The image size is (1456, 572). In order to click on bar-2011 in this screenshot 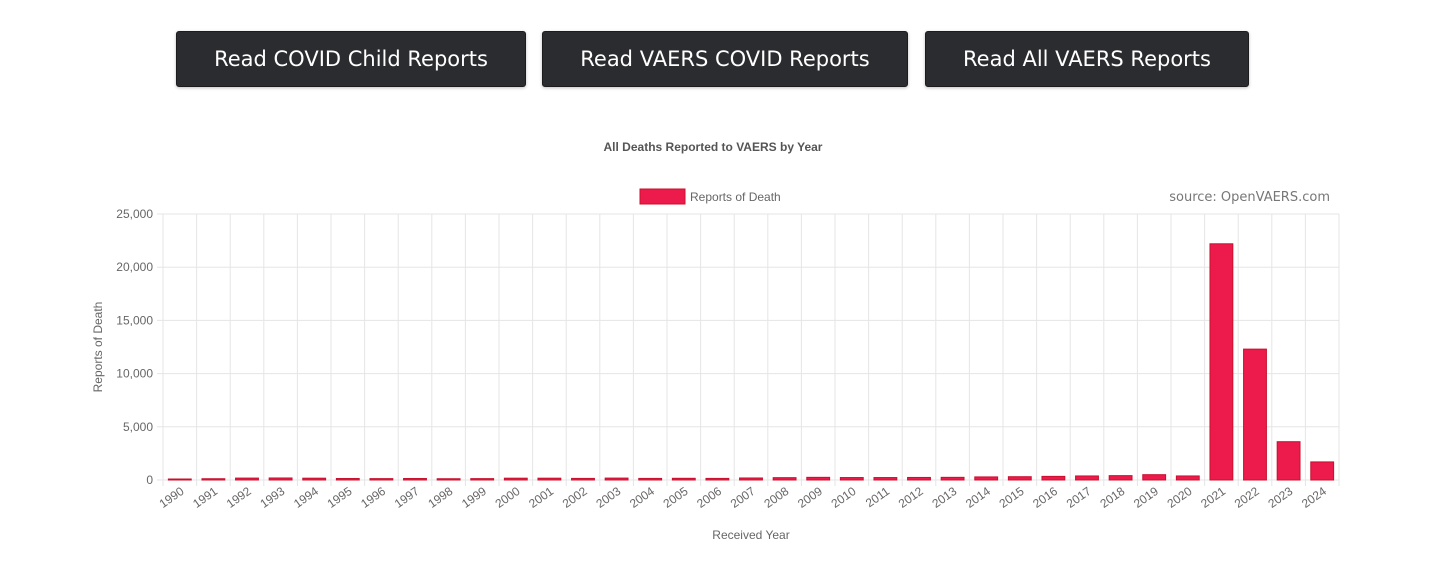, I will do `click(885, 479)`.